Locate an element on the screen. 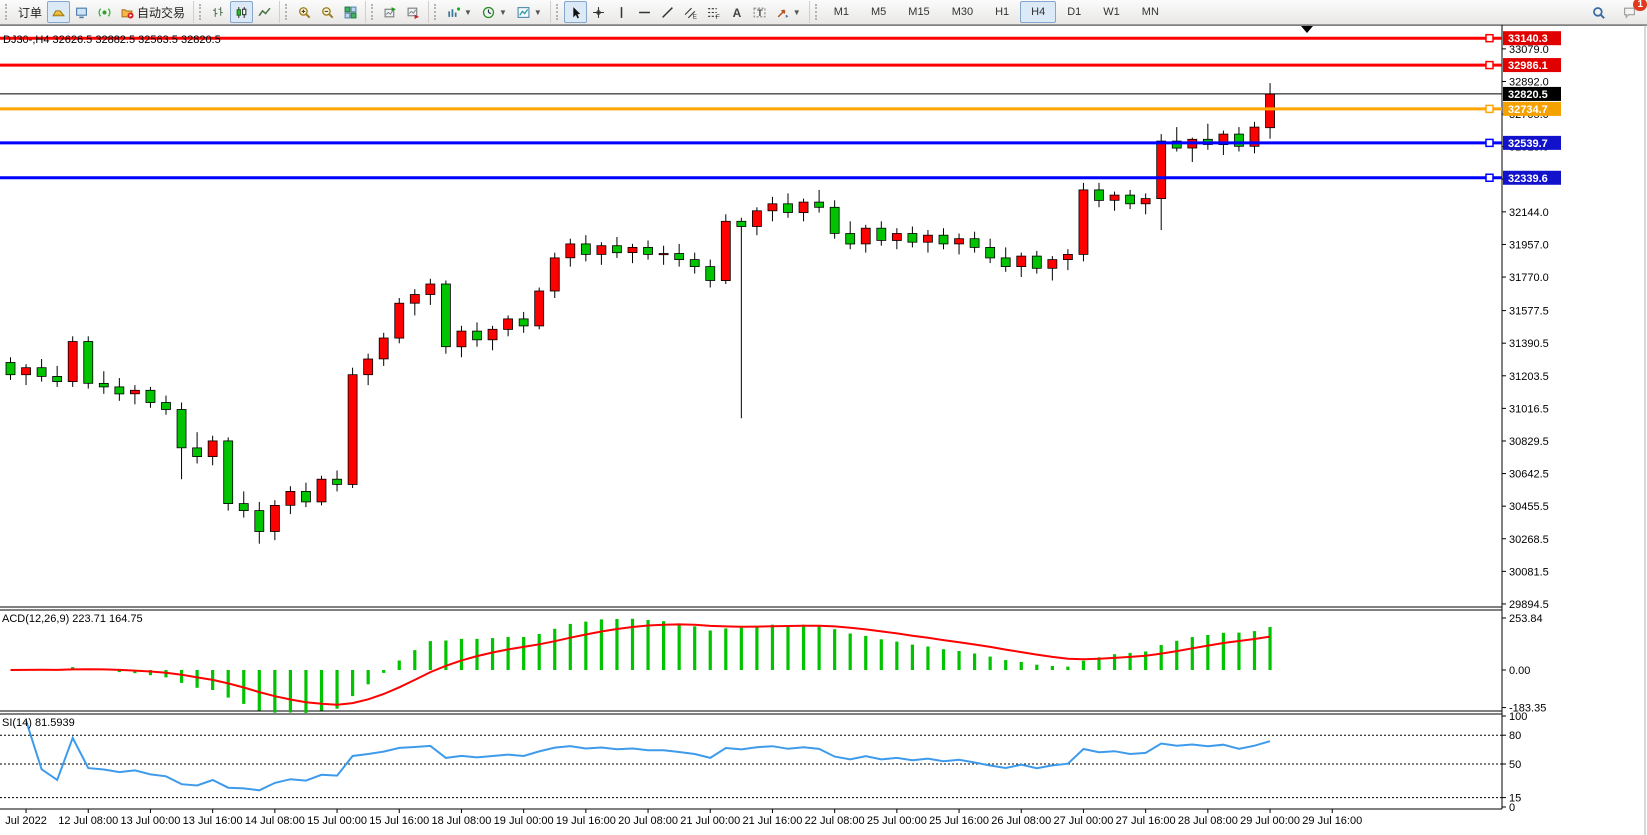 This screenshot has height=835, width=1647. chart-profile-button-icon is located at coordinates (59, 12).